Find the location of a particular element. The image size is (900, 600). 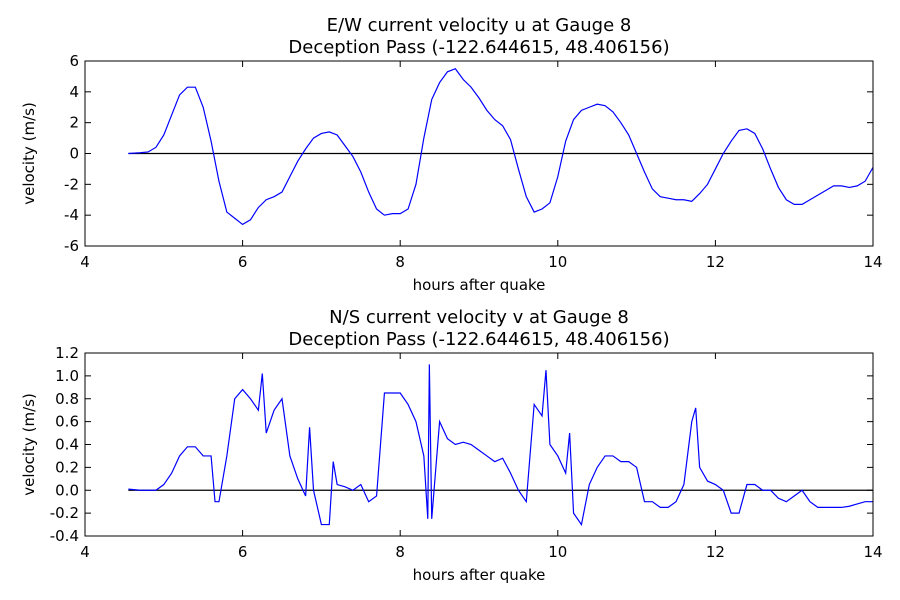

y-tick-label: -0.4 is located at coordinates (64, 536).